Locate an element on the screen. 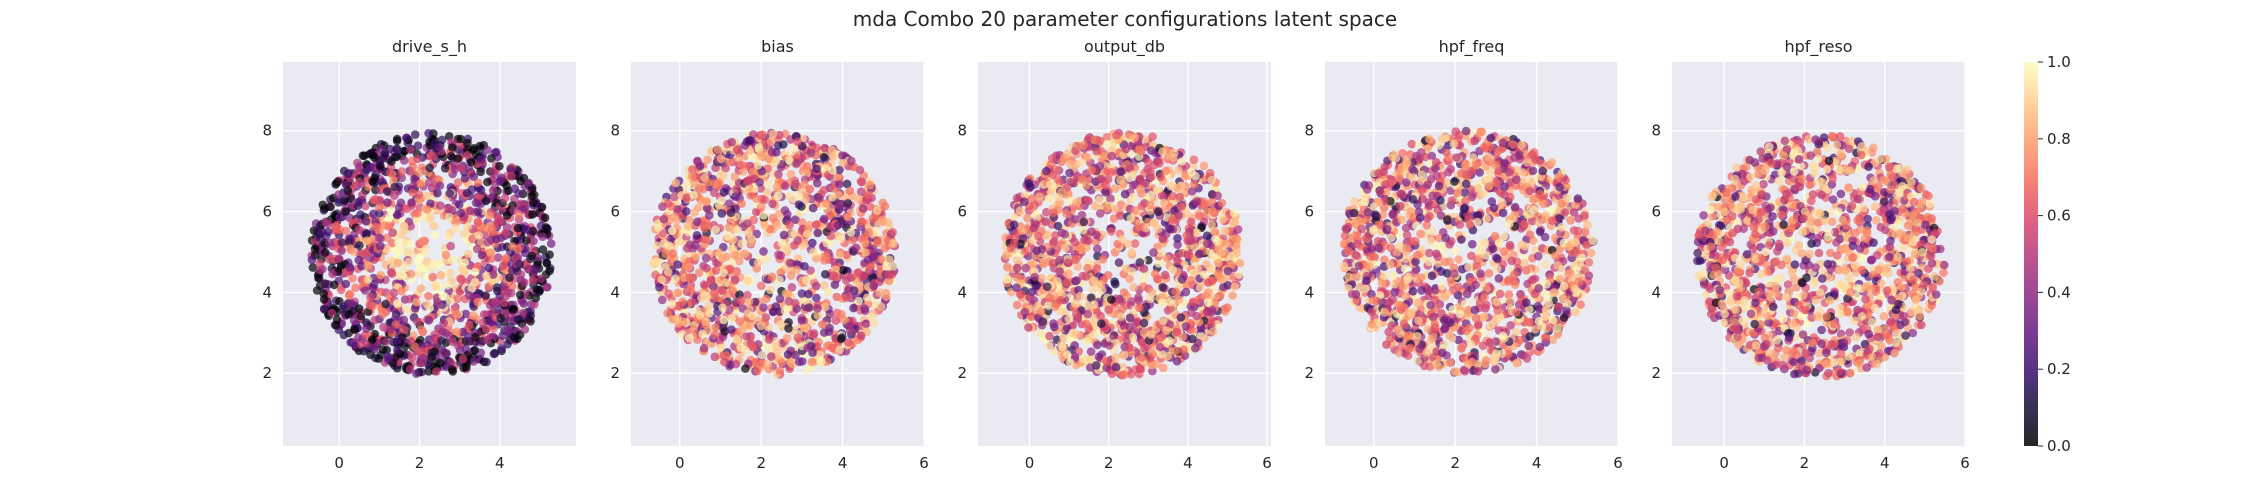 Image resolution: width=2250 pixels, height=500 pixels. x-tick-label: 6 is located at coordinates (1267, 463).